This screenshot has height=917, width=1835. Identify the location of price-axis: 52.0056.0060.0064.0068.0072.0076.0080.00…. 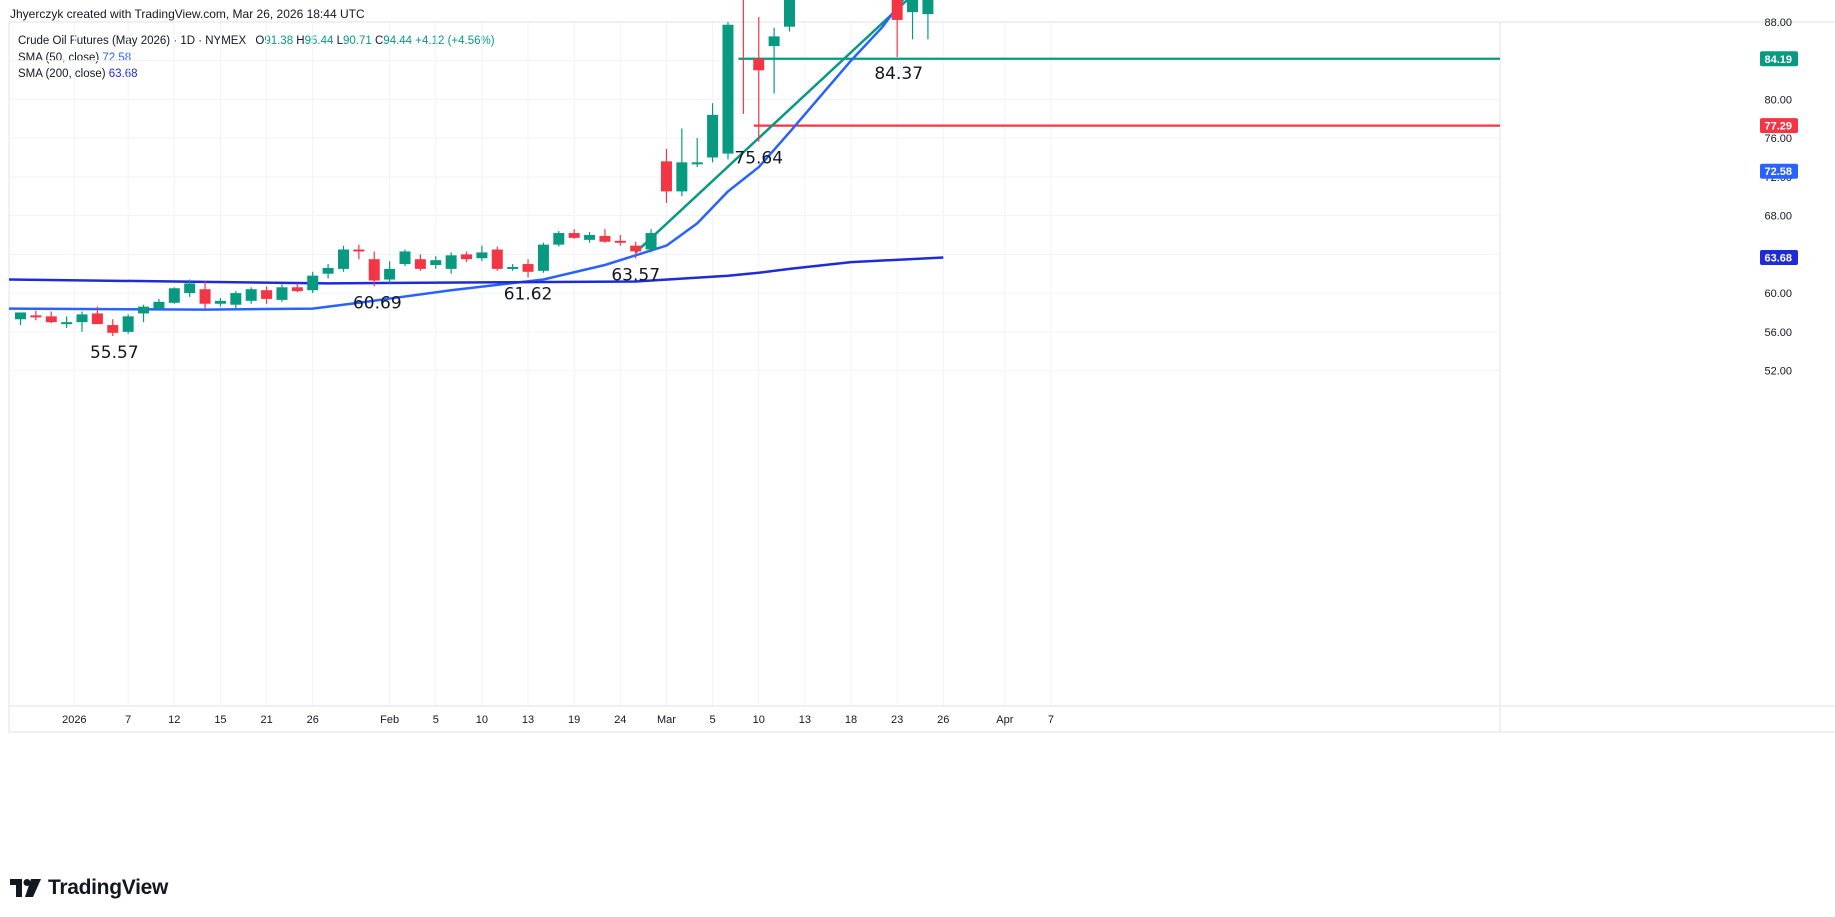
(1780, 189).